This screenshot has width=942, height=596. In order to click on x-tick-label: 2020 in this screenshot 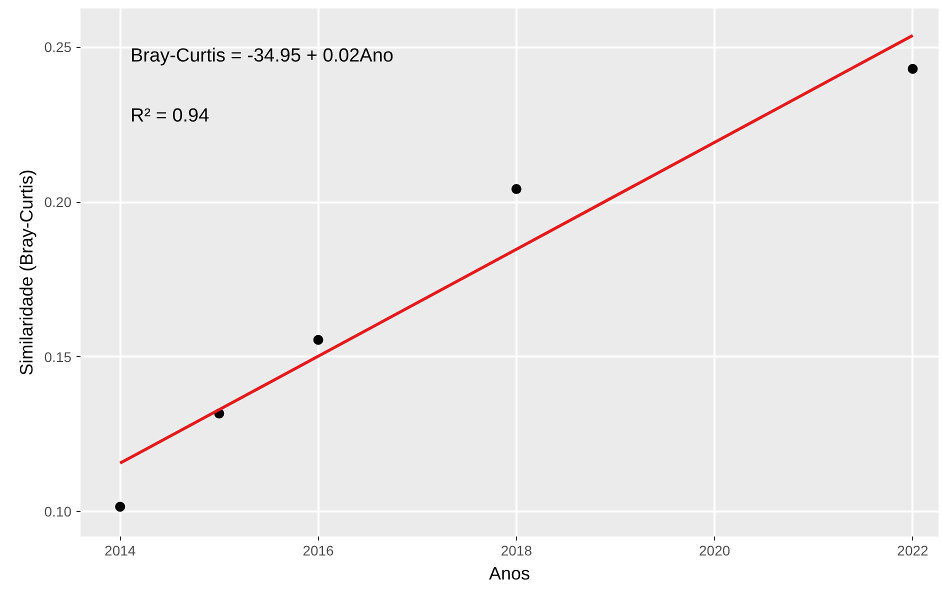, I will do `click(714, 550)`.